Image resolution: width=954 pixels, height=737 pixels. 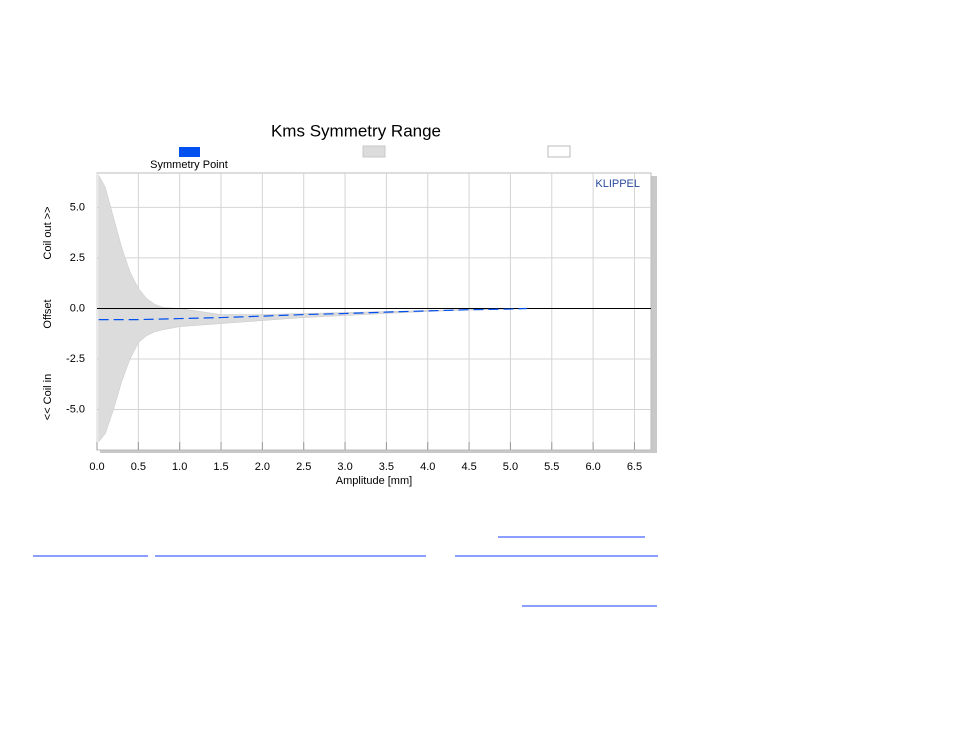 I want to click on x-tick-label: 3.0, so click(x=344, y=467).